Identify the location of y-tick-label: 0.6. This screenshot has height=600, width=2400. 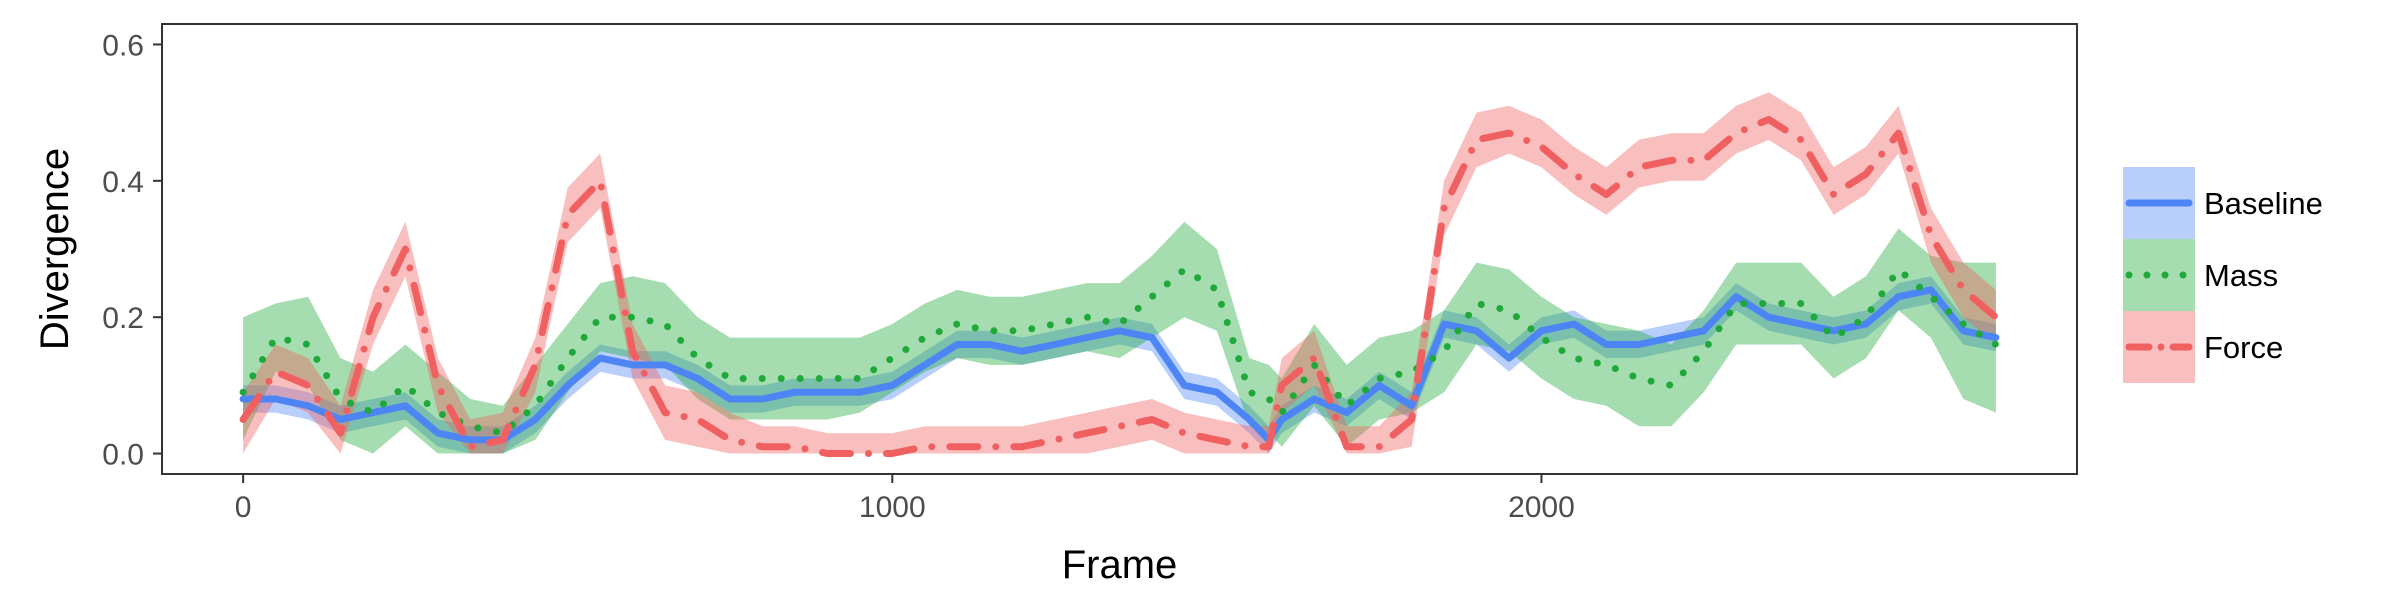
(123, 45).